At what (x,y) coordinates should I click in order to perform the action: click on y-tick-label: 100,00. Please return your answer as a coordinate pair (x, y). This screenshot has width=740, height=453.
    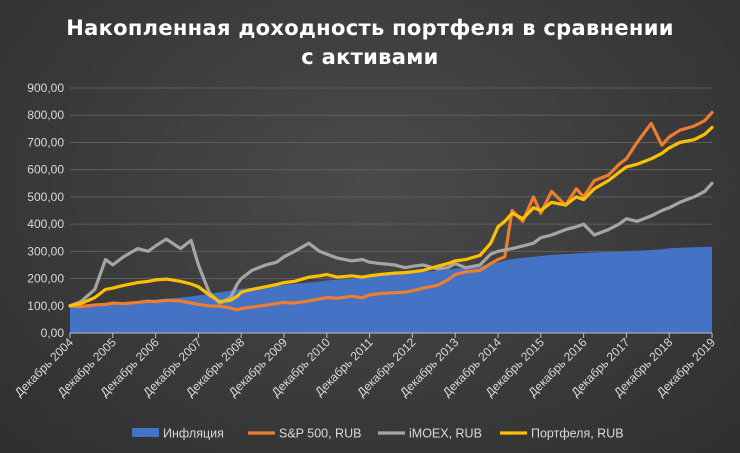
    Looking at the image, I should click on (45, 306).